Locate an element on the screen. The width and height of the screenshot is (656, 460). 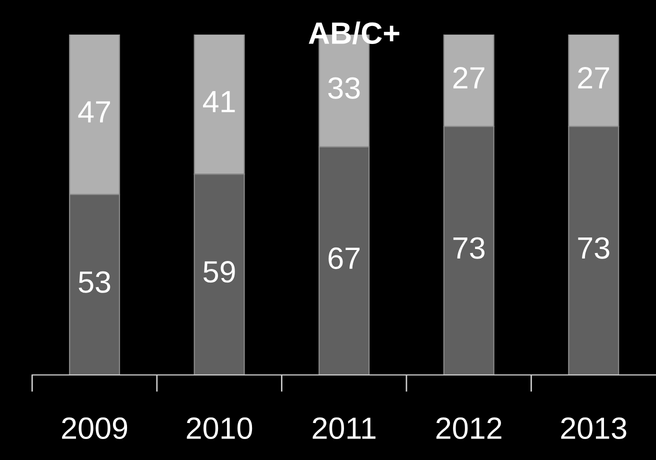
data-label: 41 is located at coordinates (219, 101).